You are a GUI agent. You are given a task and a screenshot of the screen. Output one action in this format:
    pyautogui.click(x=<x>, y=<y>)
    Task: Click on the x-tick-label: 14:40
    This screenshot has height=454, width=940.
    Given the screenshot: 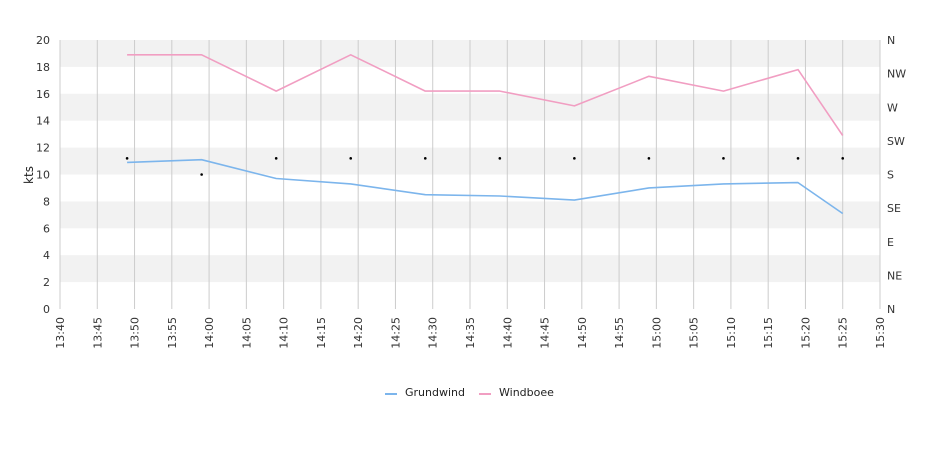 What is the action you would take?
    pyautogui.click(x=507, y=333)
    